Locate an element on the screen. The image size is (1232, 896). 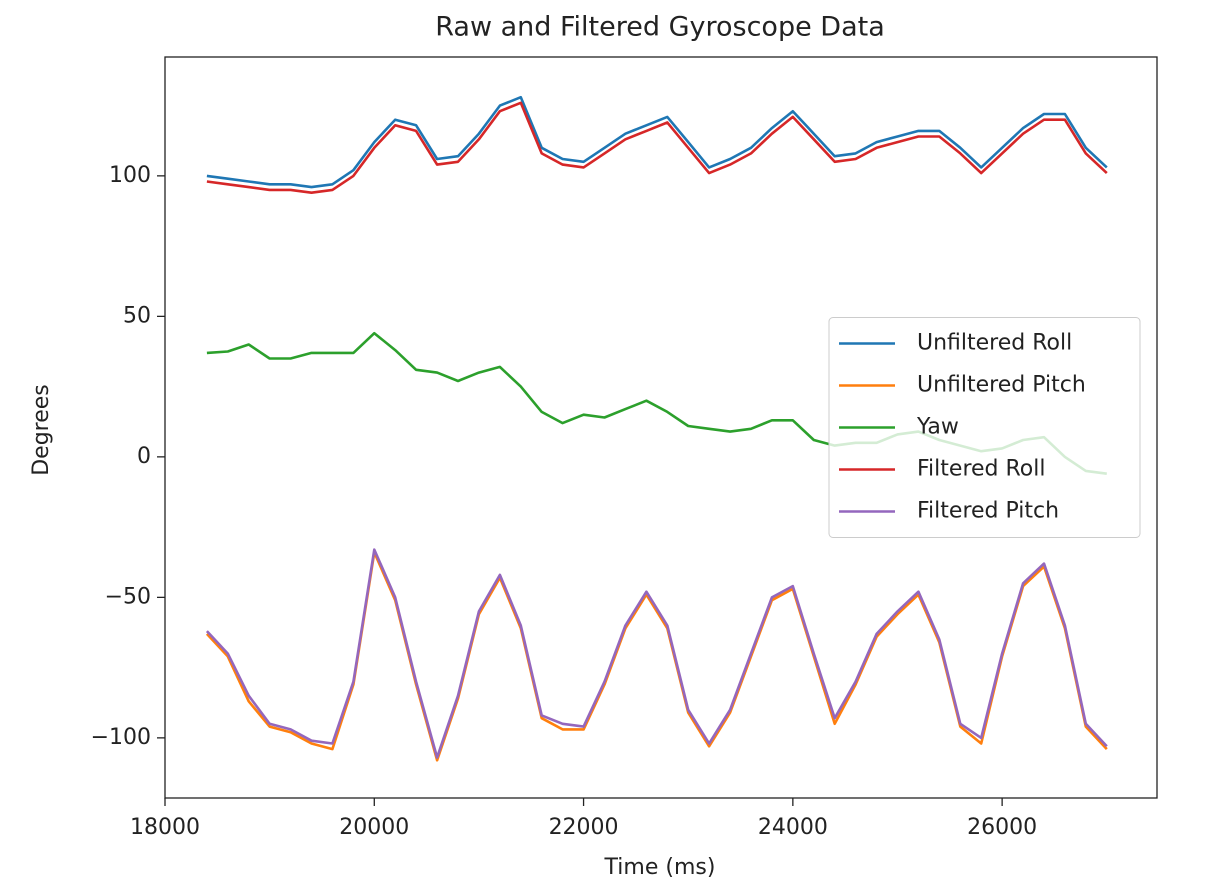
x-tick-label: 26000 is located at coordinates (1002, 827).